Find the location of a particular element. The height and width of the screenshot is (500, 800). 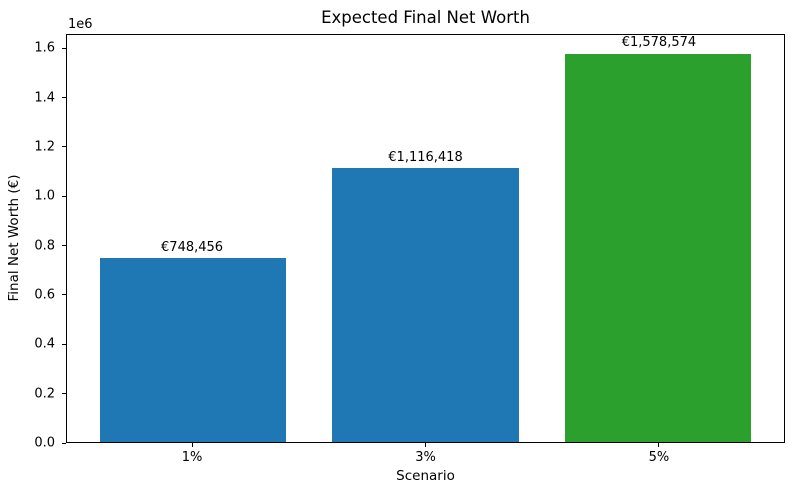

y-tick-label: 0.8 is located at coordinates (44, 246).